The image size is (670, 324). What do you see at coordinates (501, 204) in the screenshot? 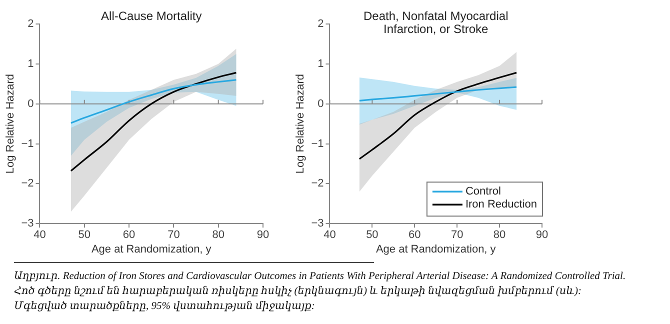
I see `legend-label: Iron Reduction` at bounding box center [501, 204].